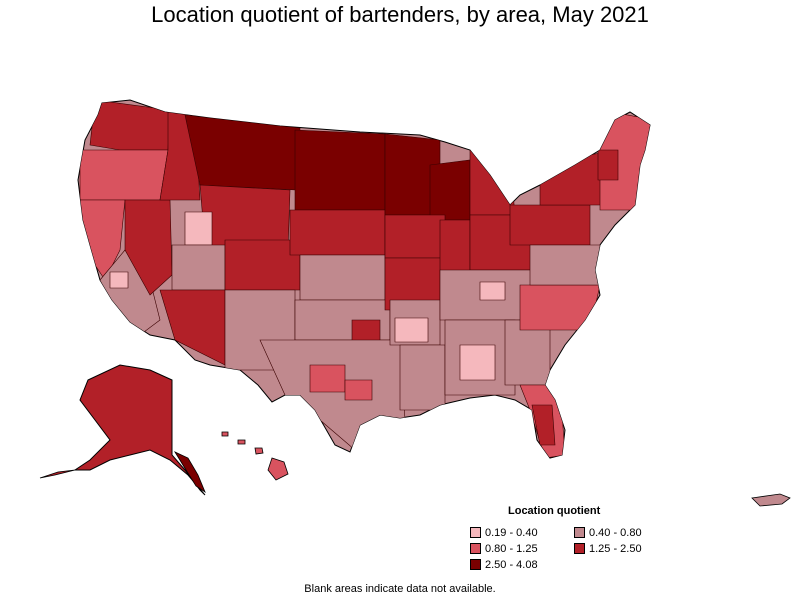  Describe the element at coordinates (560, 307) in the screenshot. I see `region-carolinas` at that location.